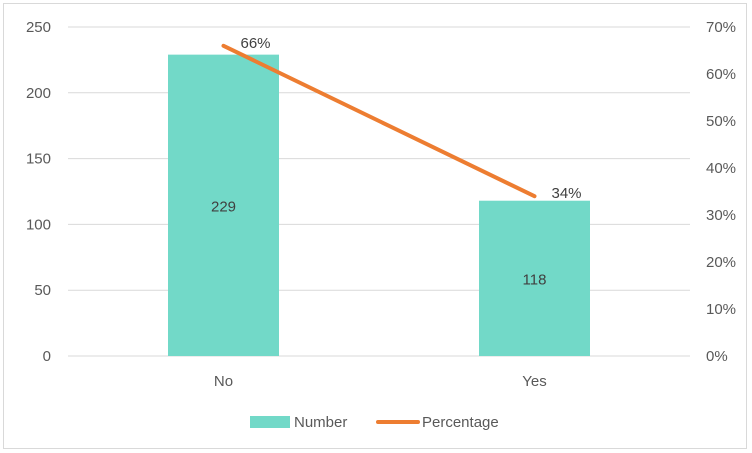 The width and height of the screenshot is (752, 453). I want to click on right-tick-label: 0%, so click(717, 356).